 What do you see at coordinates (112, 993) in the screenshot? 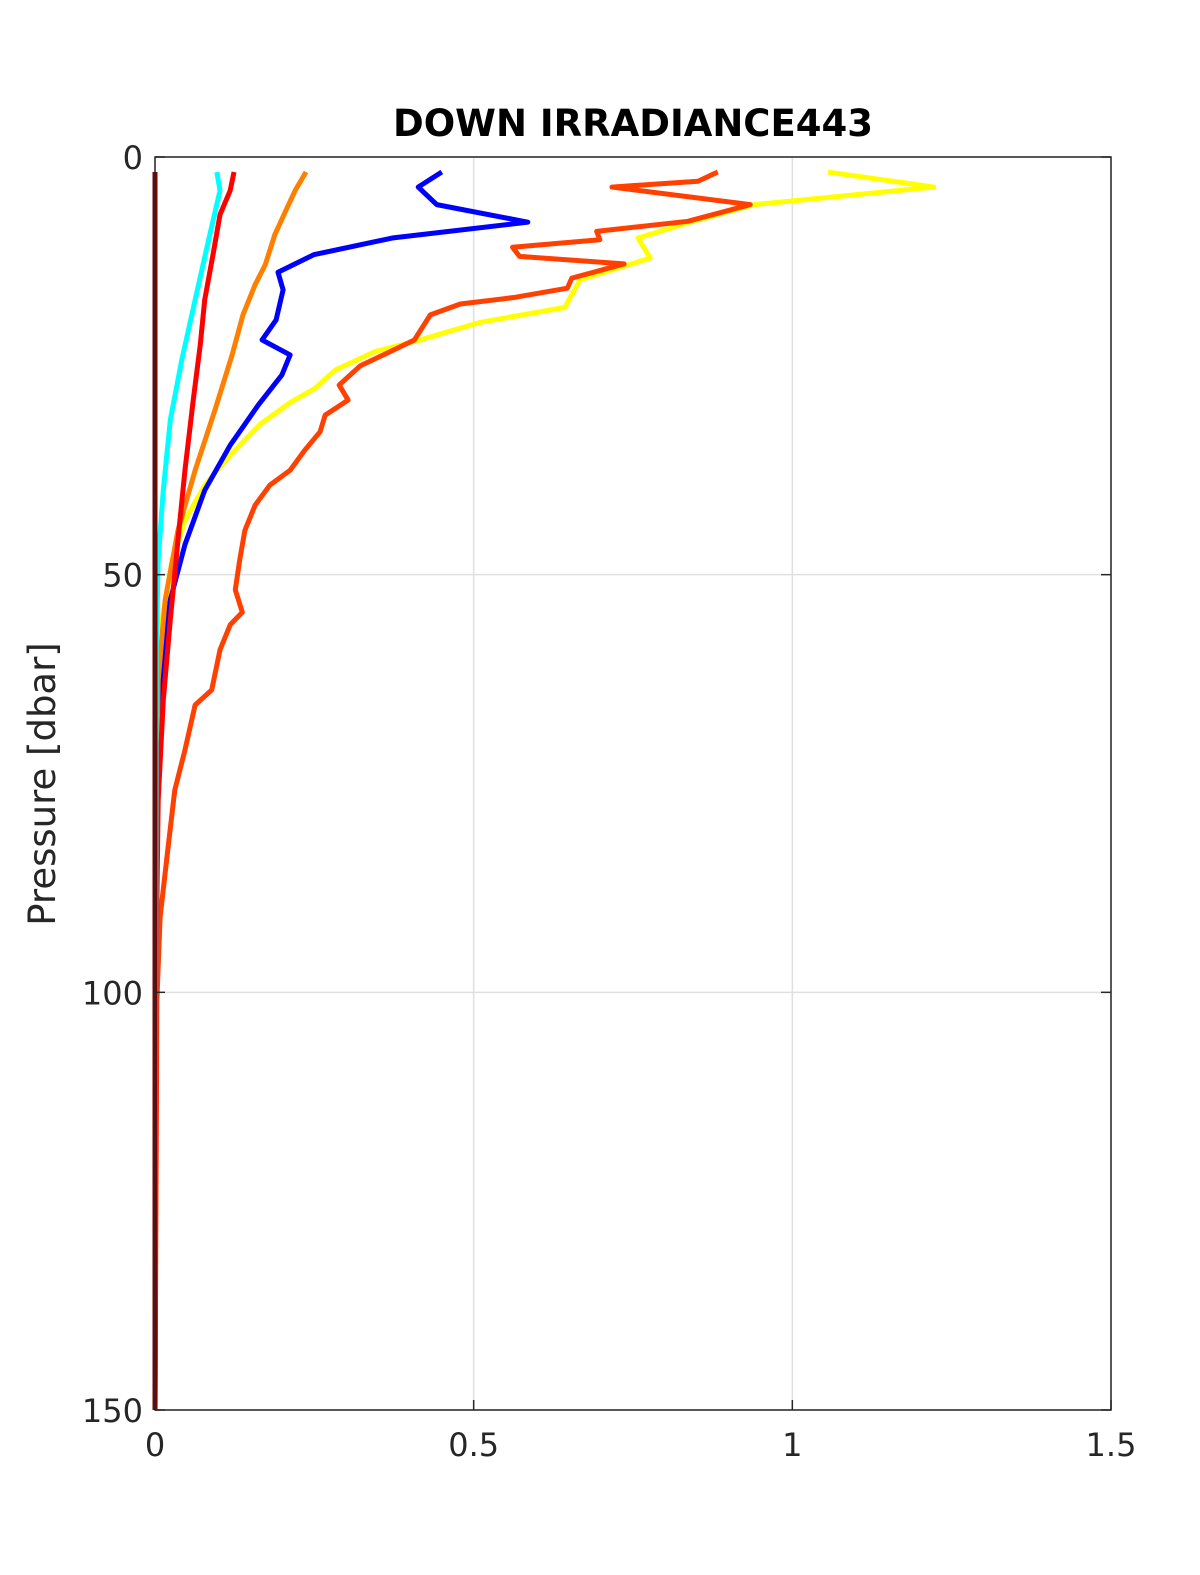
I see `y-tick-label: 100` at bounding box center [112, 993].